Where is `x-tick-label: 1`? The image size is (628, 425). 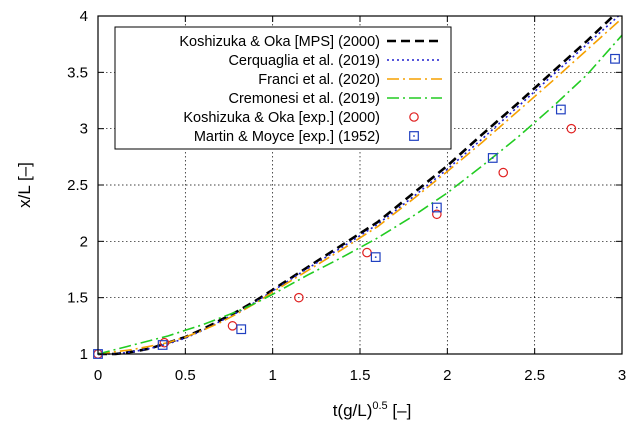
x-tick-label: 1 is located at coordinates (272, 375).